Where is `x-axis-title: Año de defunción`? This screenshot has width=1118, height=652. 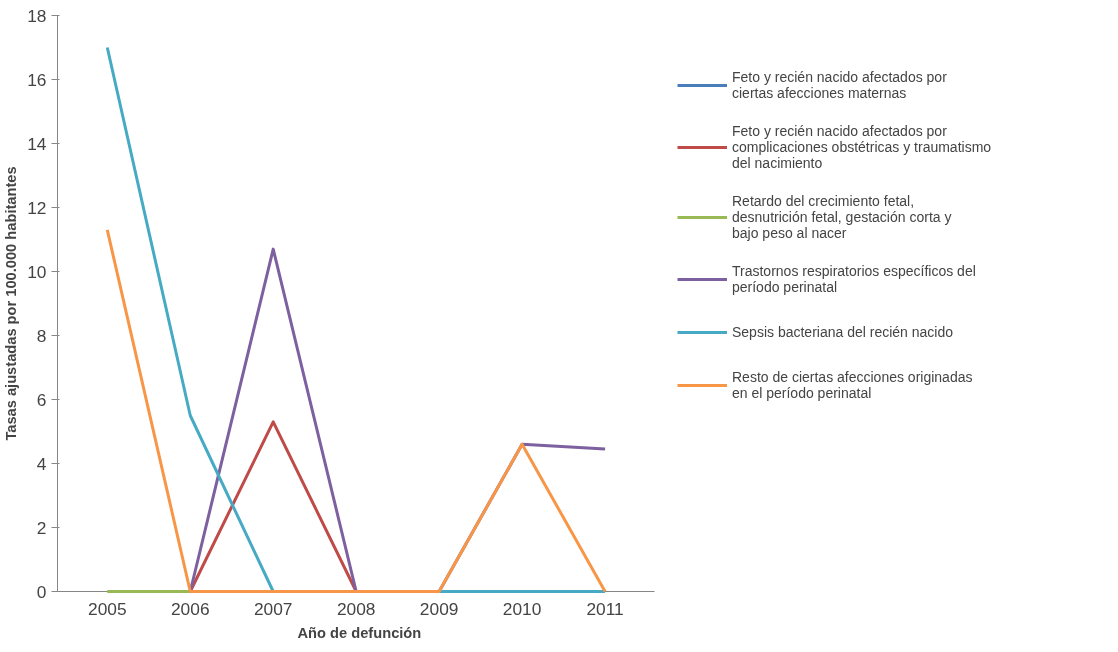
x-axis-title: Año de defunción is located at coordinates (359, 632).